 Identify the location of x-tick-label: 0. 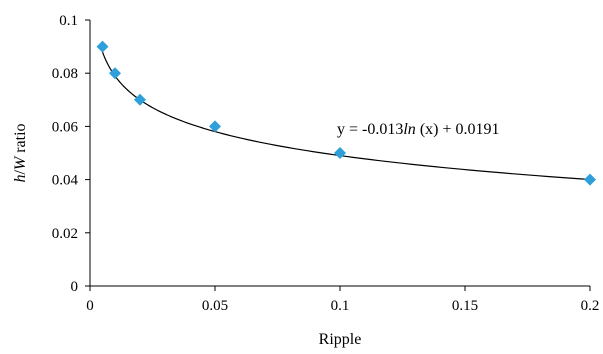
(90, 306).